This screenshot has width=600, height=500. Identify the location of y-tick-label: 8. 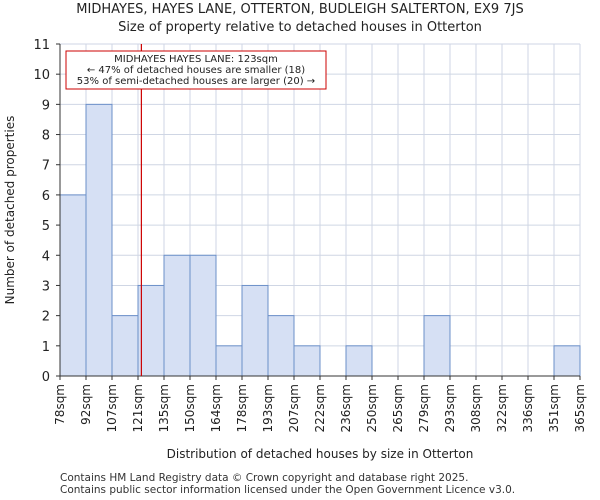
(46, 136).